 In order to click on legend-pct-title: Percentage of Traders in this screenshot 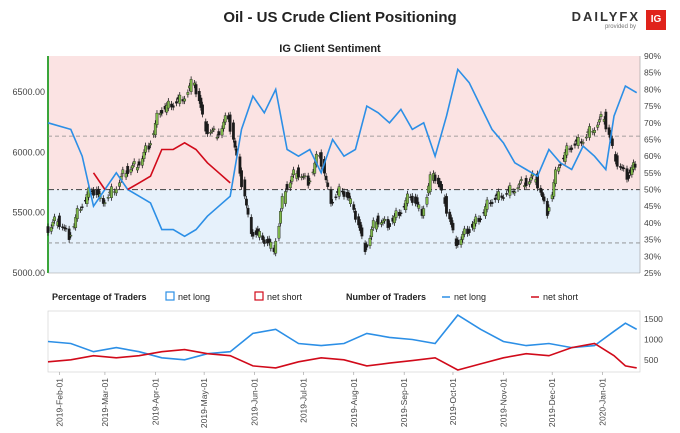, I will do `click(99, 297)`.